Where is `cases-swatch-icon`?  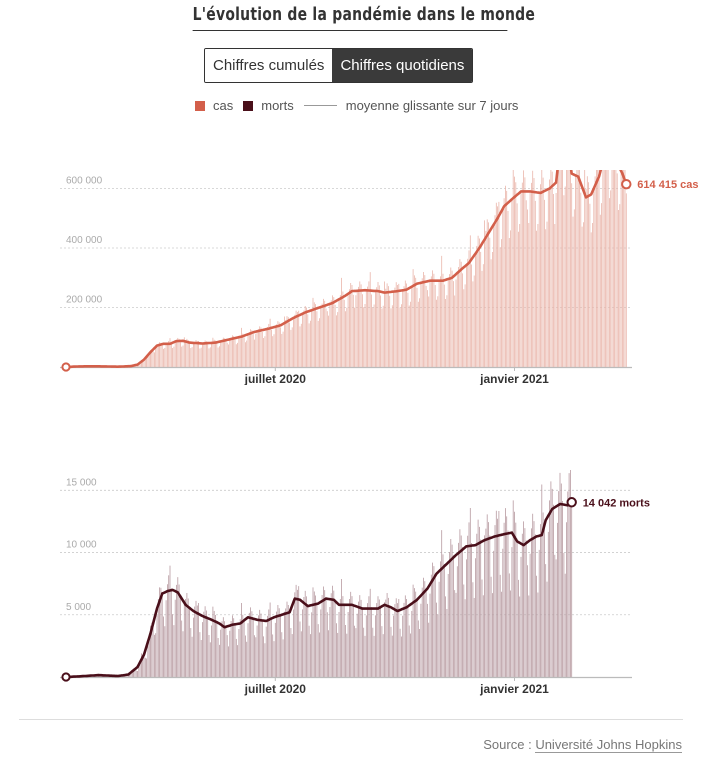
cases-swatch-icon is located at coordinates (200, 105).